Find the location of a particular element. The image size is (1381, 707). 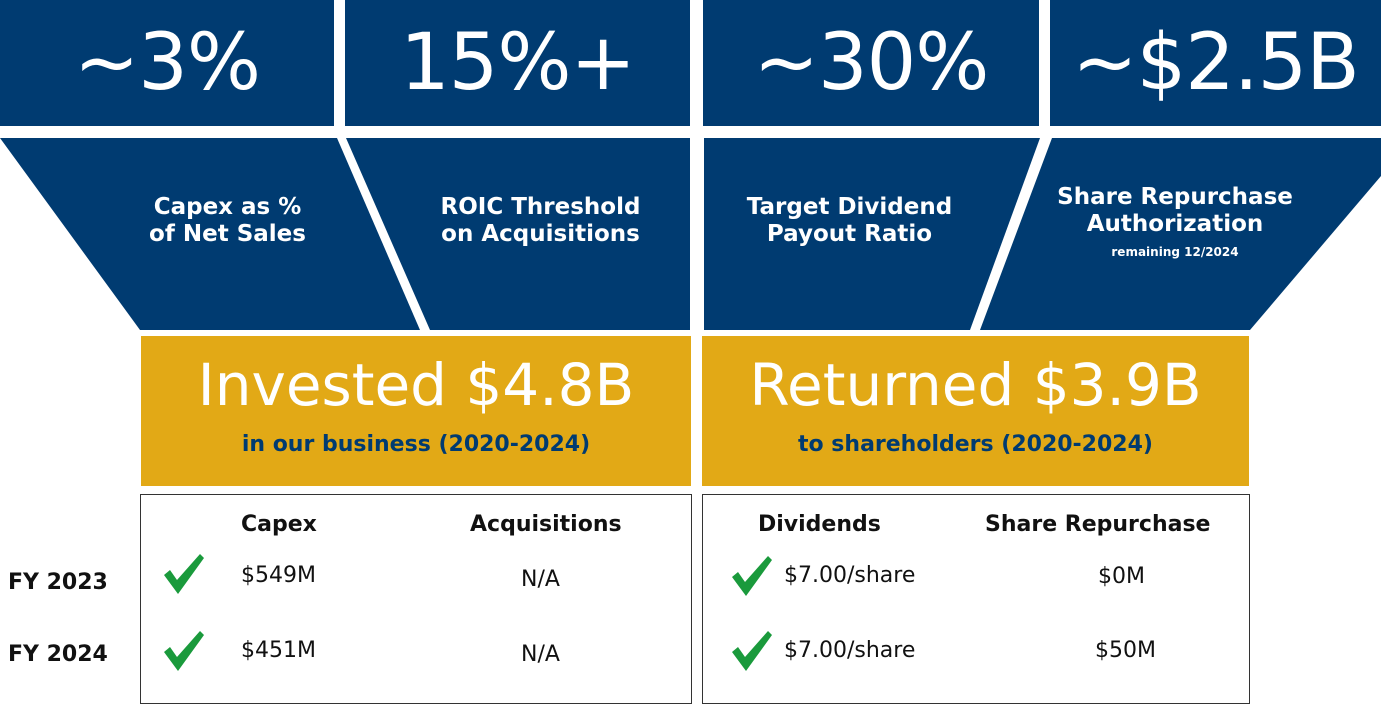

funnel-segment-dividend is located at coordinates (872, 234).